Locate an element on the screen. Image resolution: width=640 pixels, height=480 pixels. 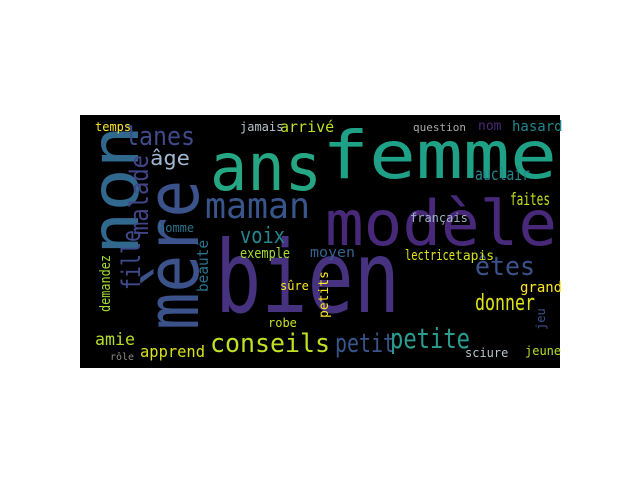
word: grand is located at coordinates (541, 288).